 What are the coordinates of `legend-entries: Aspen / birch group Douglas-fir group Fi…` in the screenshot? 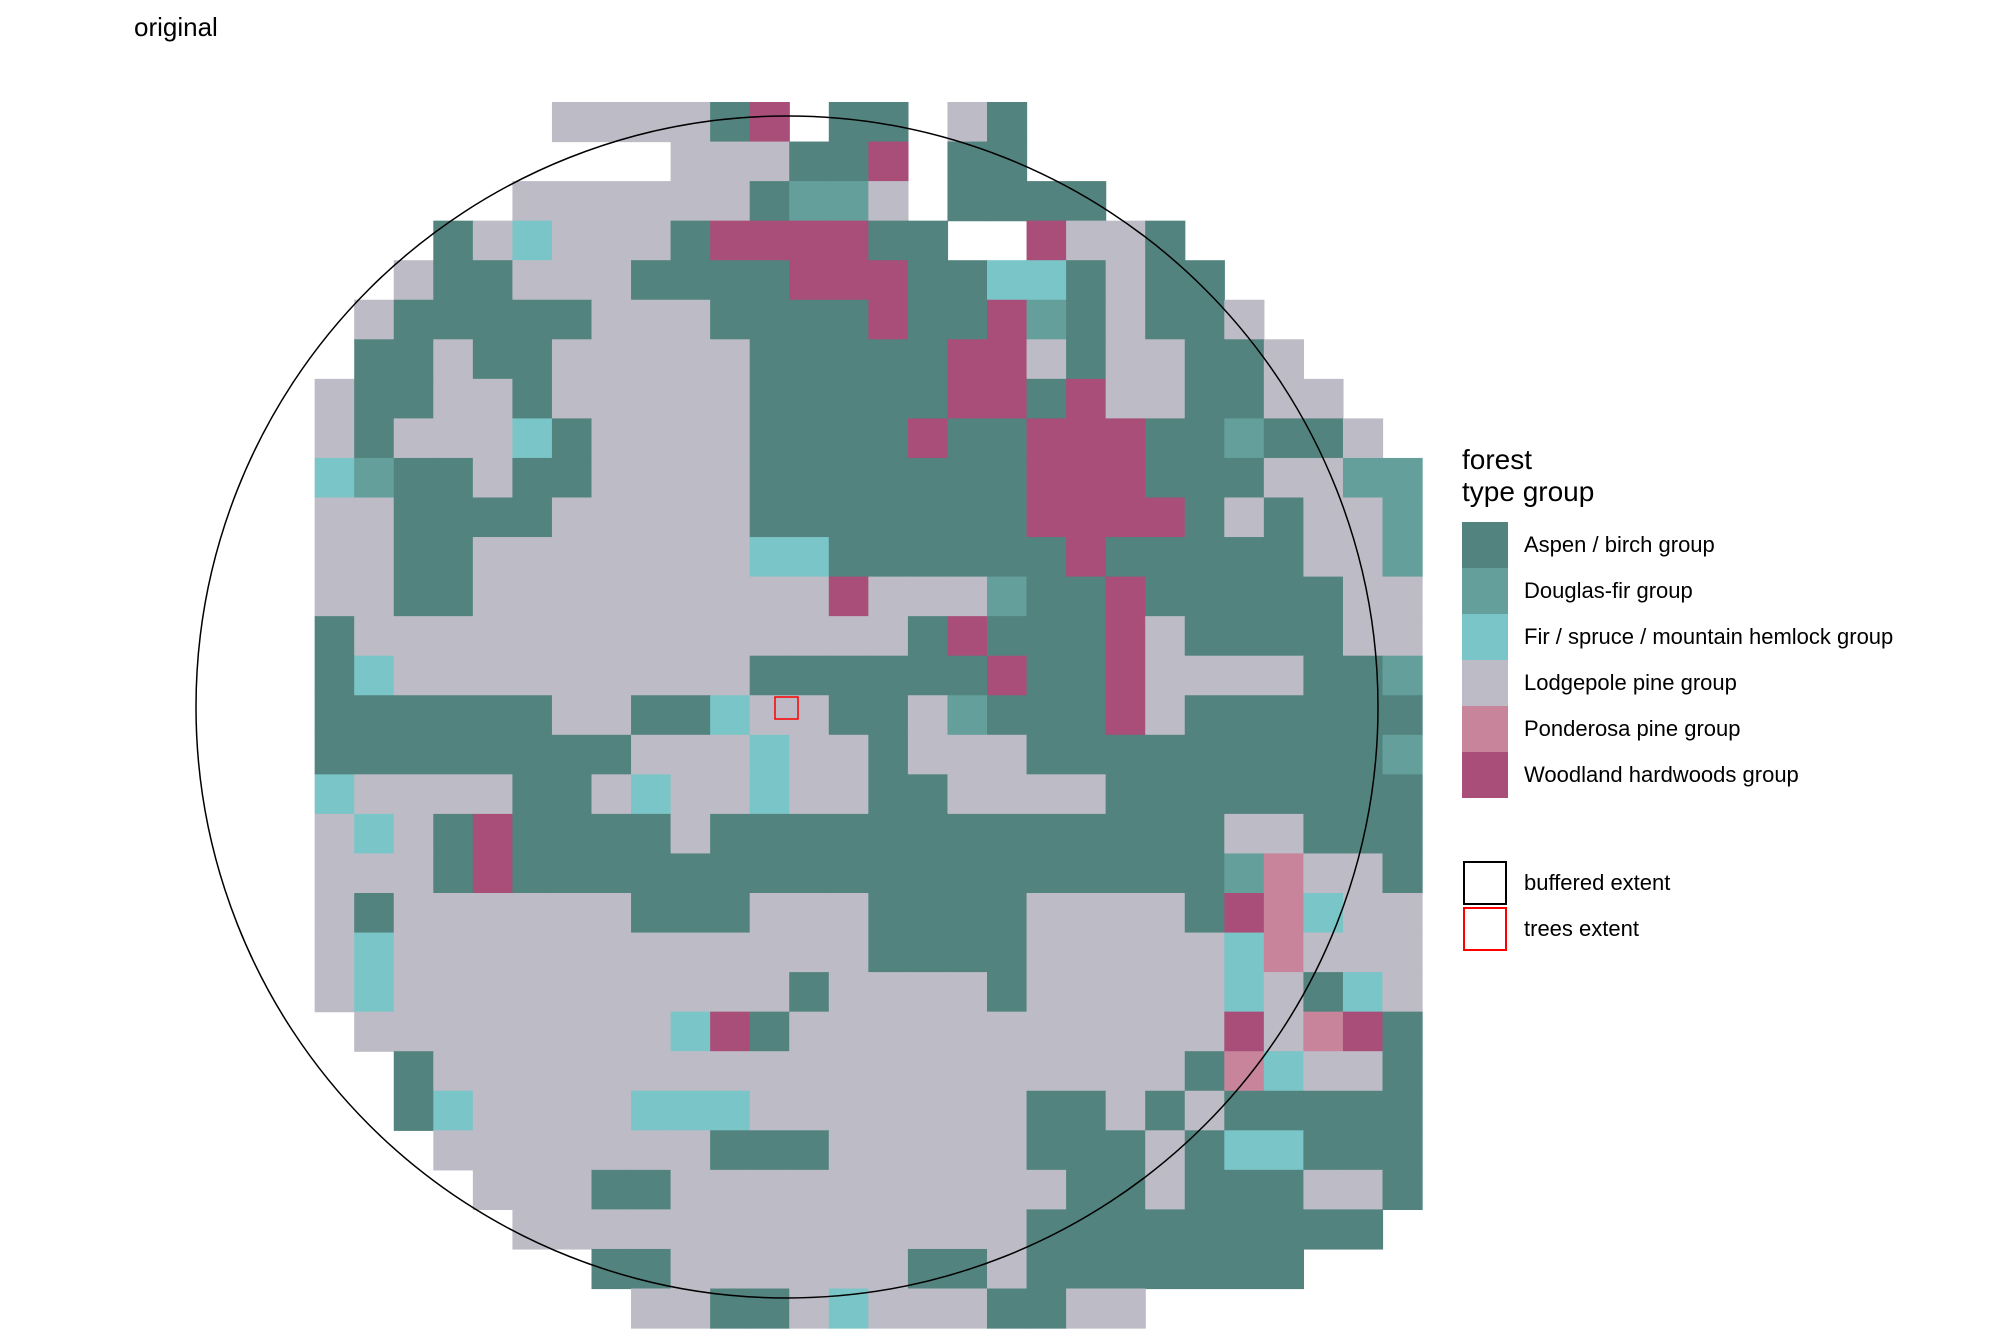 It's located at (1677, 660).